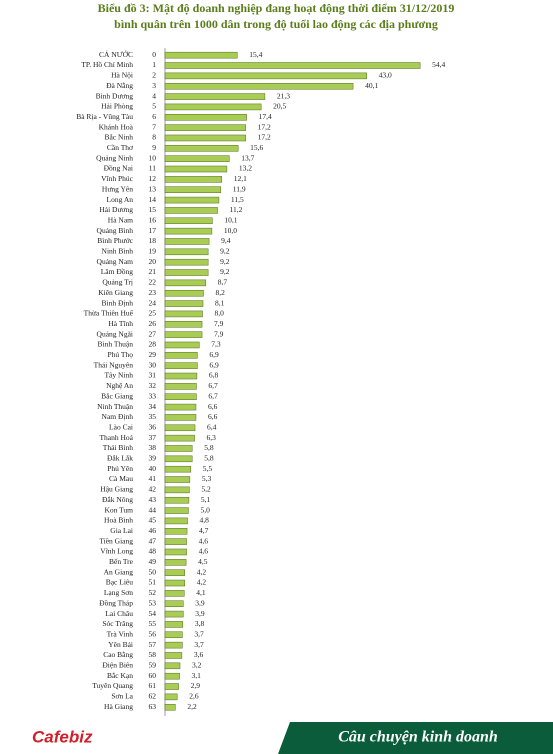  What do you see at coordinates (192, 706) in the screenshot?
I see `value-label: 2,2` at bounding box center [192, 706].